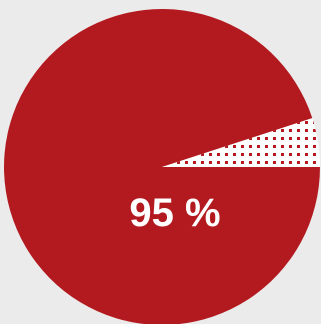  What do you see at coordinates (174, 213) in the screenshot?
I see `pie-center-label: 95 %` at bounding box center [174, 213].